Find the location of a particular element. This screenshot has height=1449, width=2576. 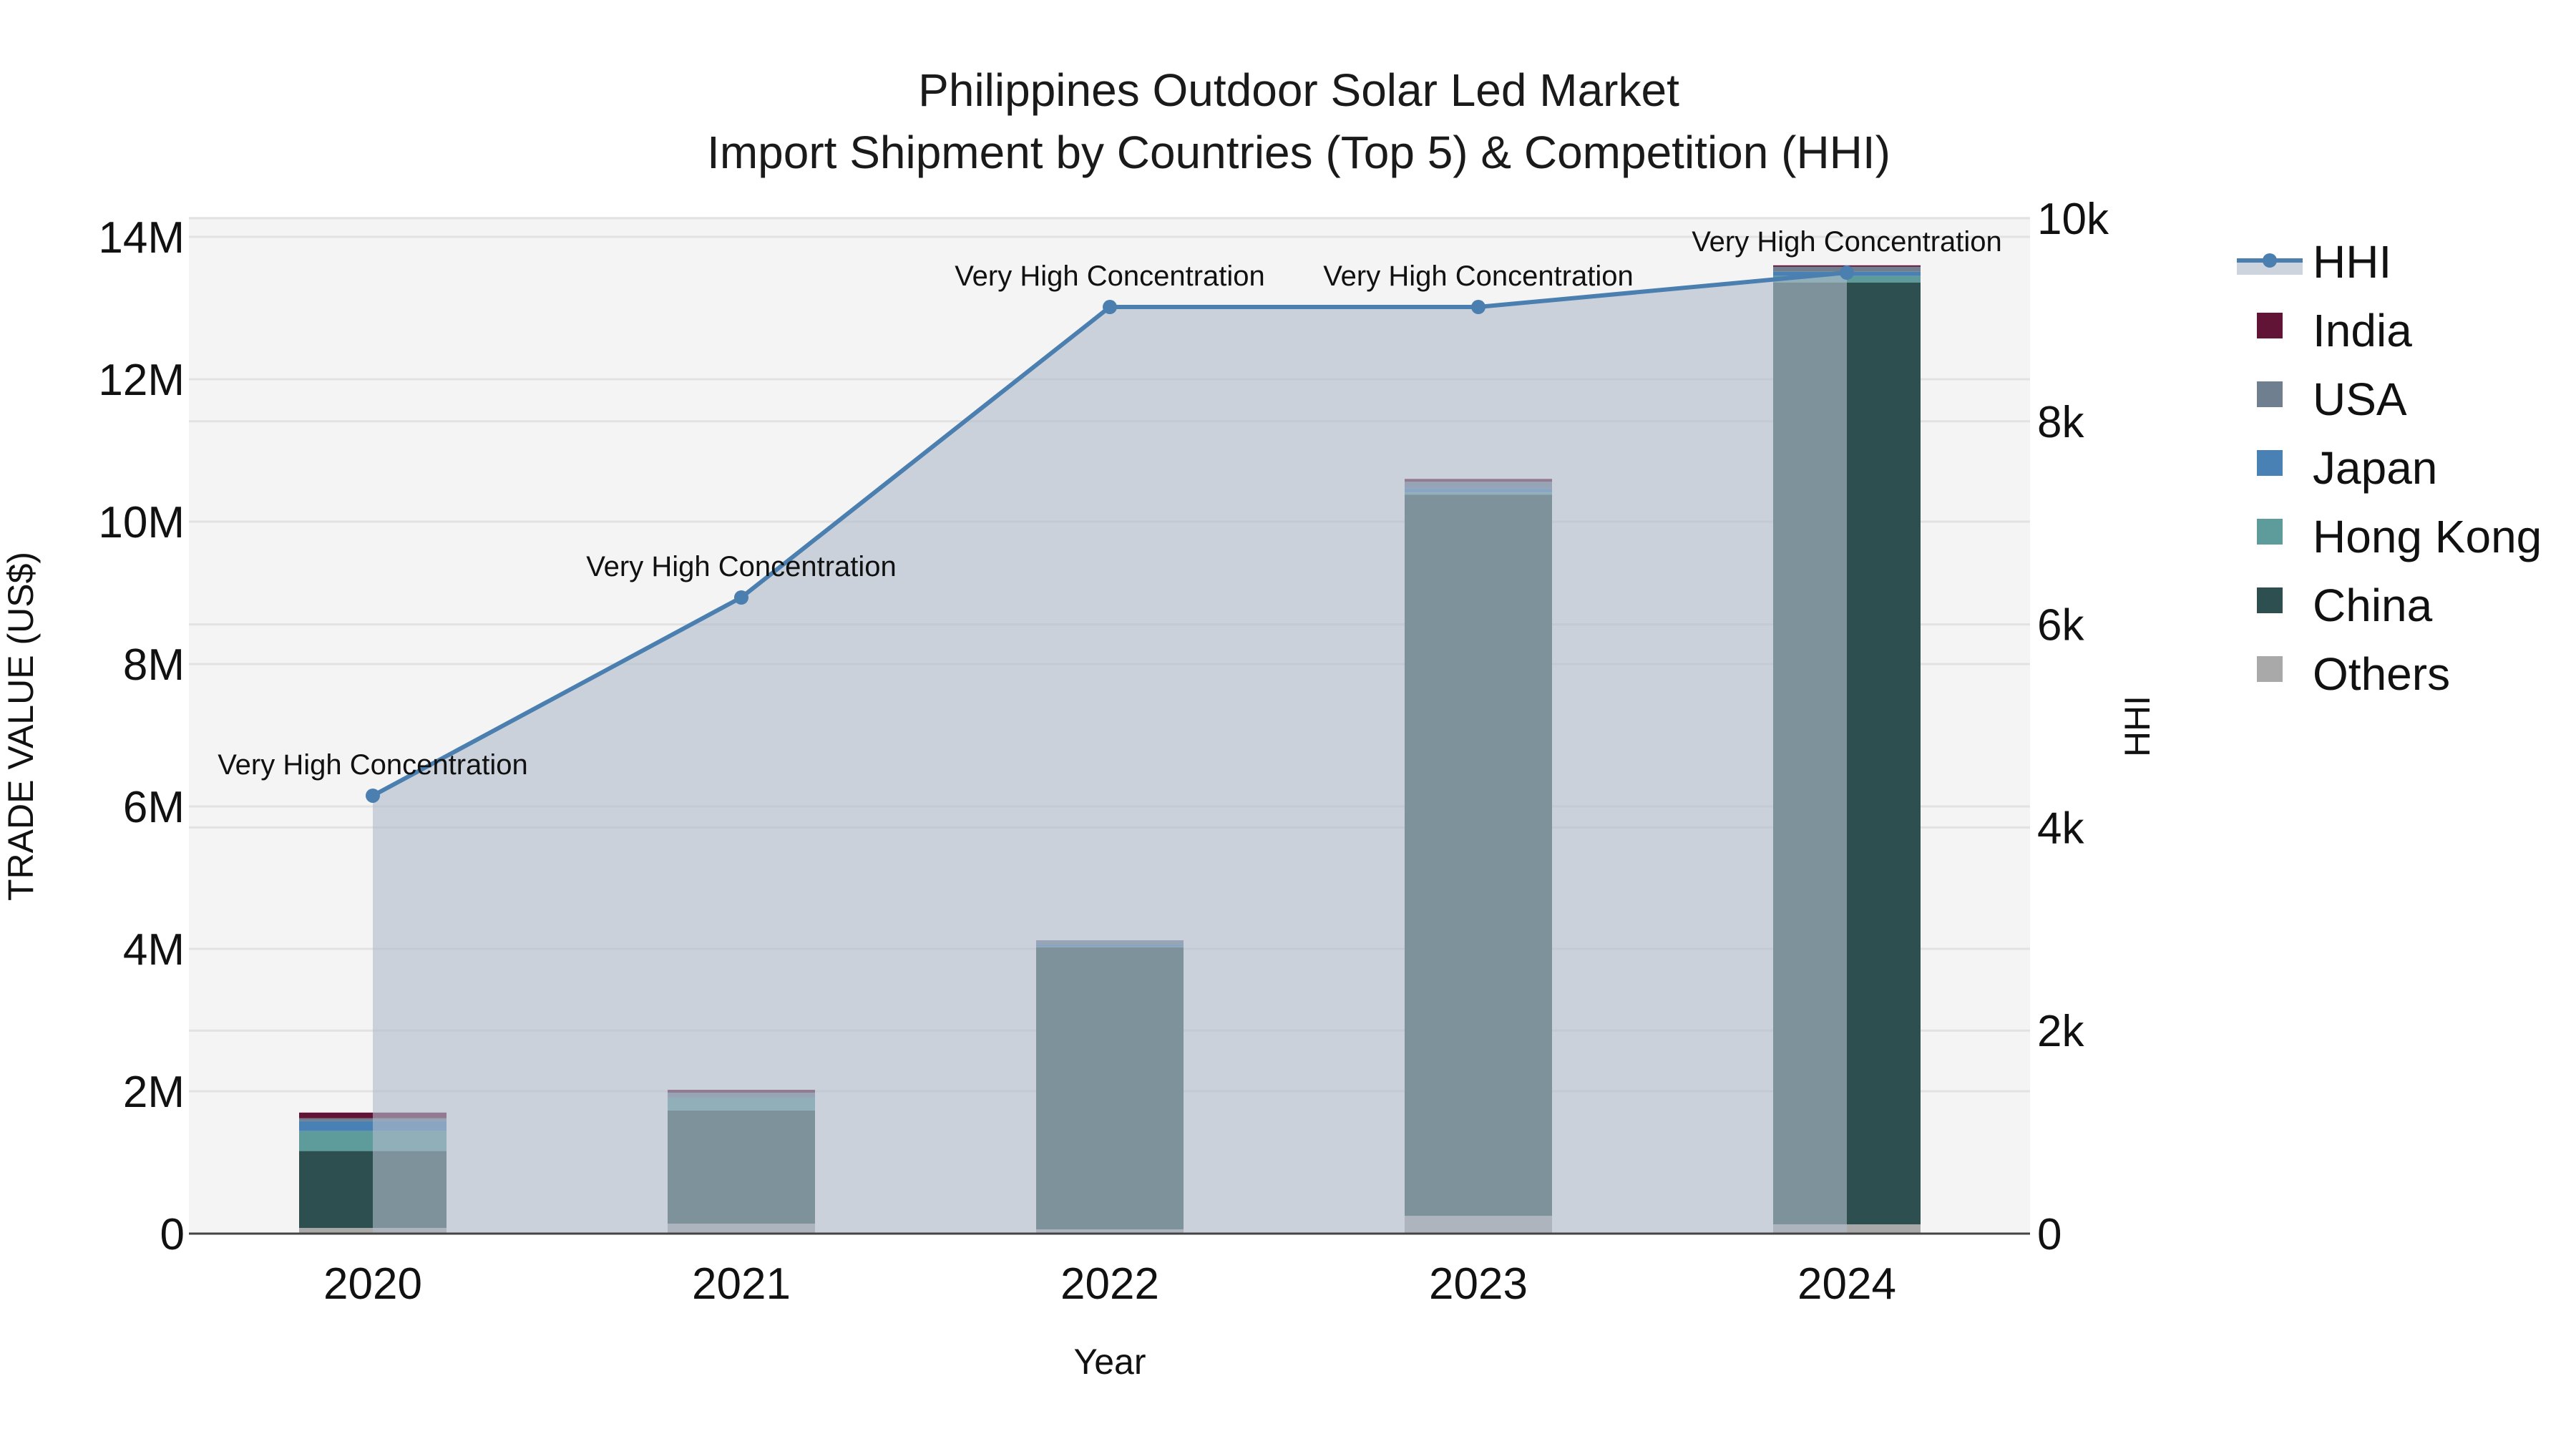

y-right-tick-label: 4k is located at coordinates (2060, 828).